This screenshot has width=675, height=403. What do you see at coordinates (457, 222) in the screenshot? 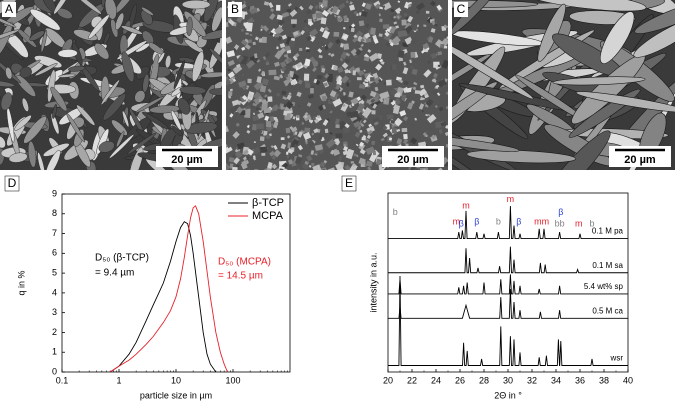
I see `annotation: m` at bounding box center [457, 222].